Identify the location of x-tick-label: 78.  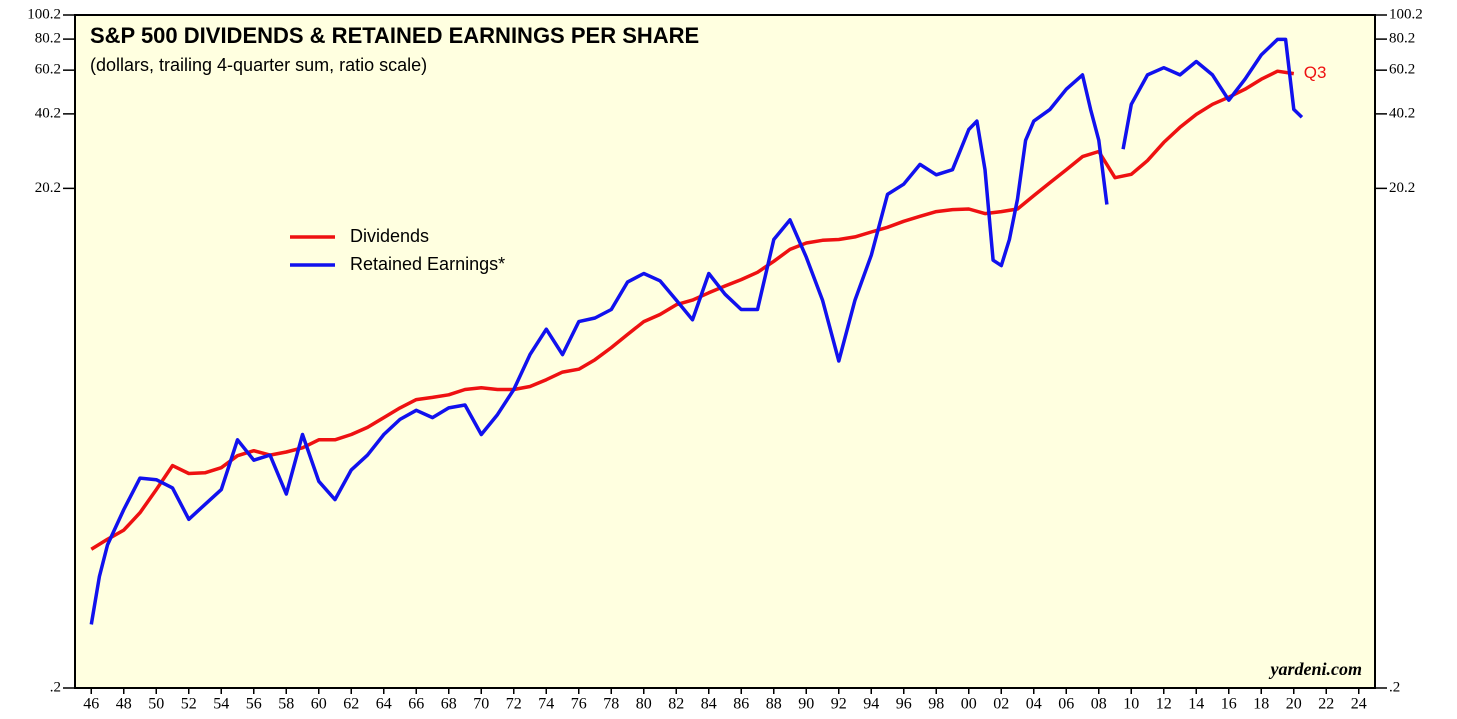
(611, 704).